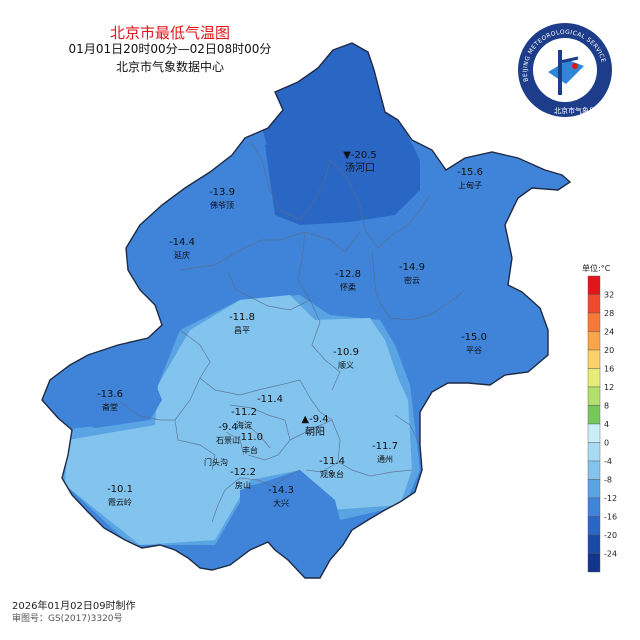 This screenshot has width=640, height=640. Describe the element at coordinates (250, 443) in the screenshot. I see `station-15: -11.0 丰台` at that location.